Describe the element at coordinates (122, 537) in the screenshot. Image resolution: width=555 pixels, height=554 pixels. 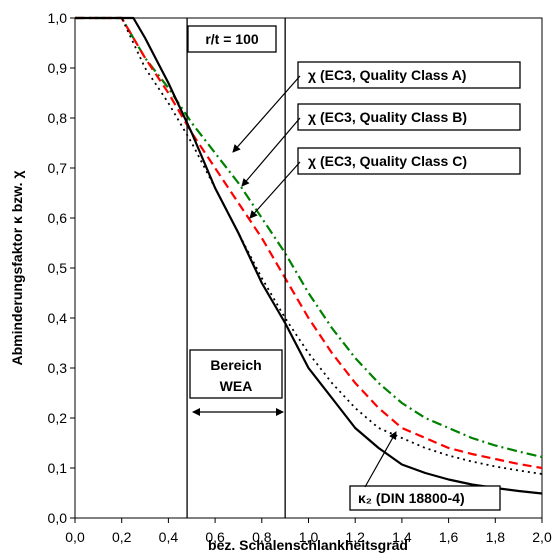
I see `x-tick-label: 0,2` at that location.